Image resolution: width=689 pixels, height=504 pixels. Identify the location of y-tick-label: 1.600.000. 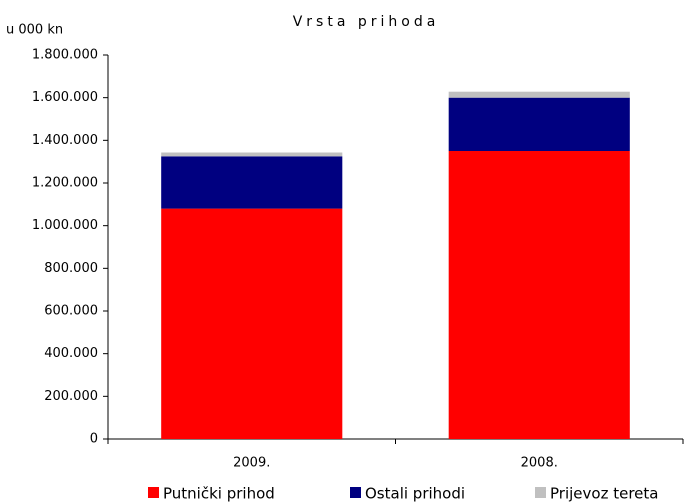
(65, 97).